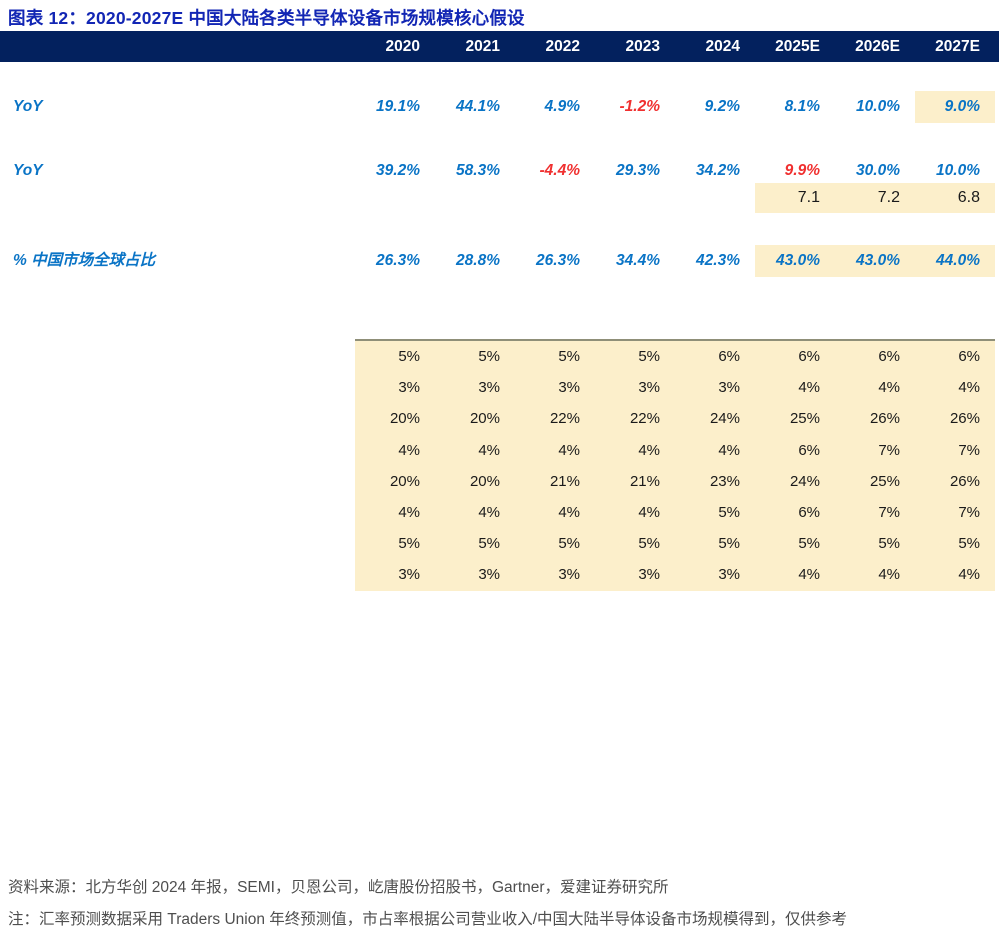 This screenshot has height=933, width=999. Describe the element at coordinates (802, 170) in the screenshot. I see `yoy2-2025e: 9.9%` at that location.